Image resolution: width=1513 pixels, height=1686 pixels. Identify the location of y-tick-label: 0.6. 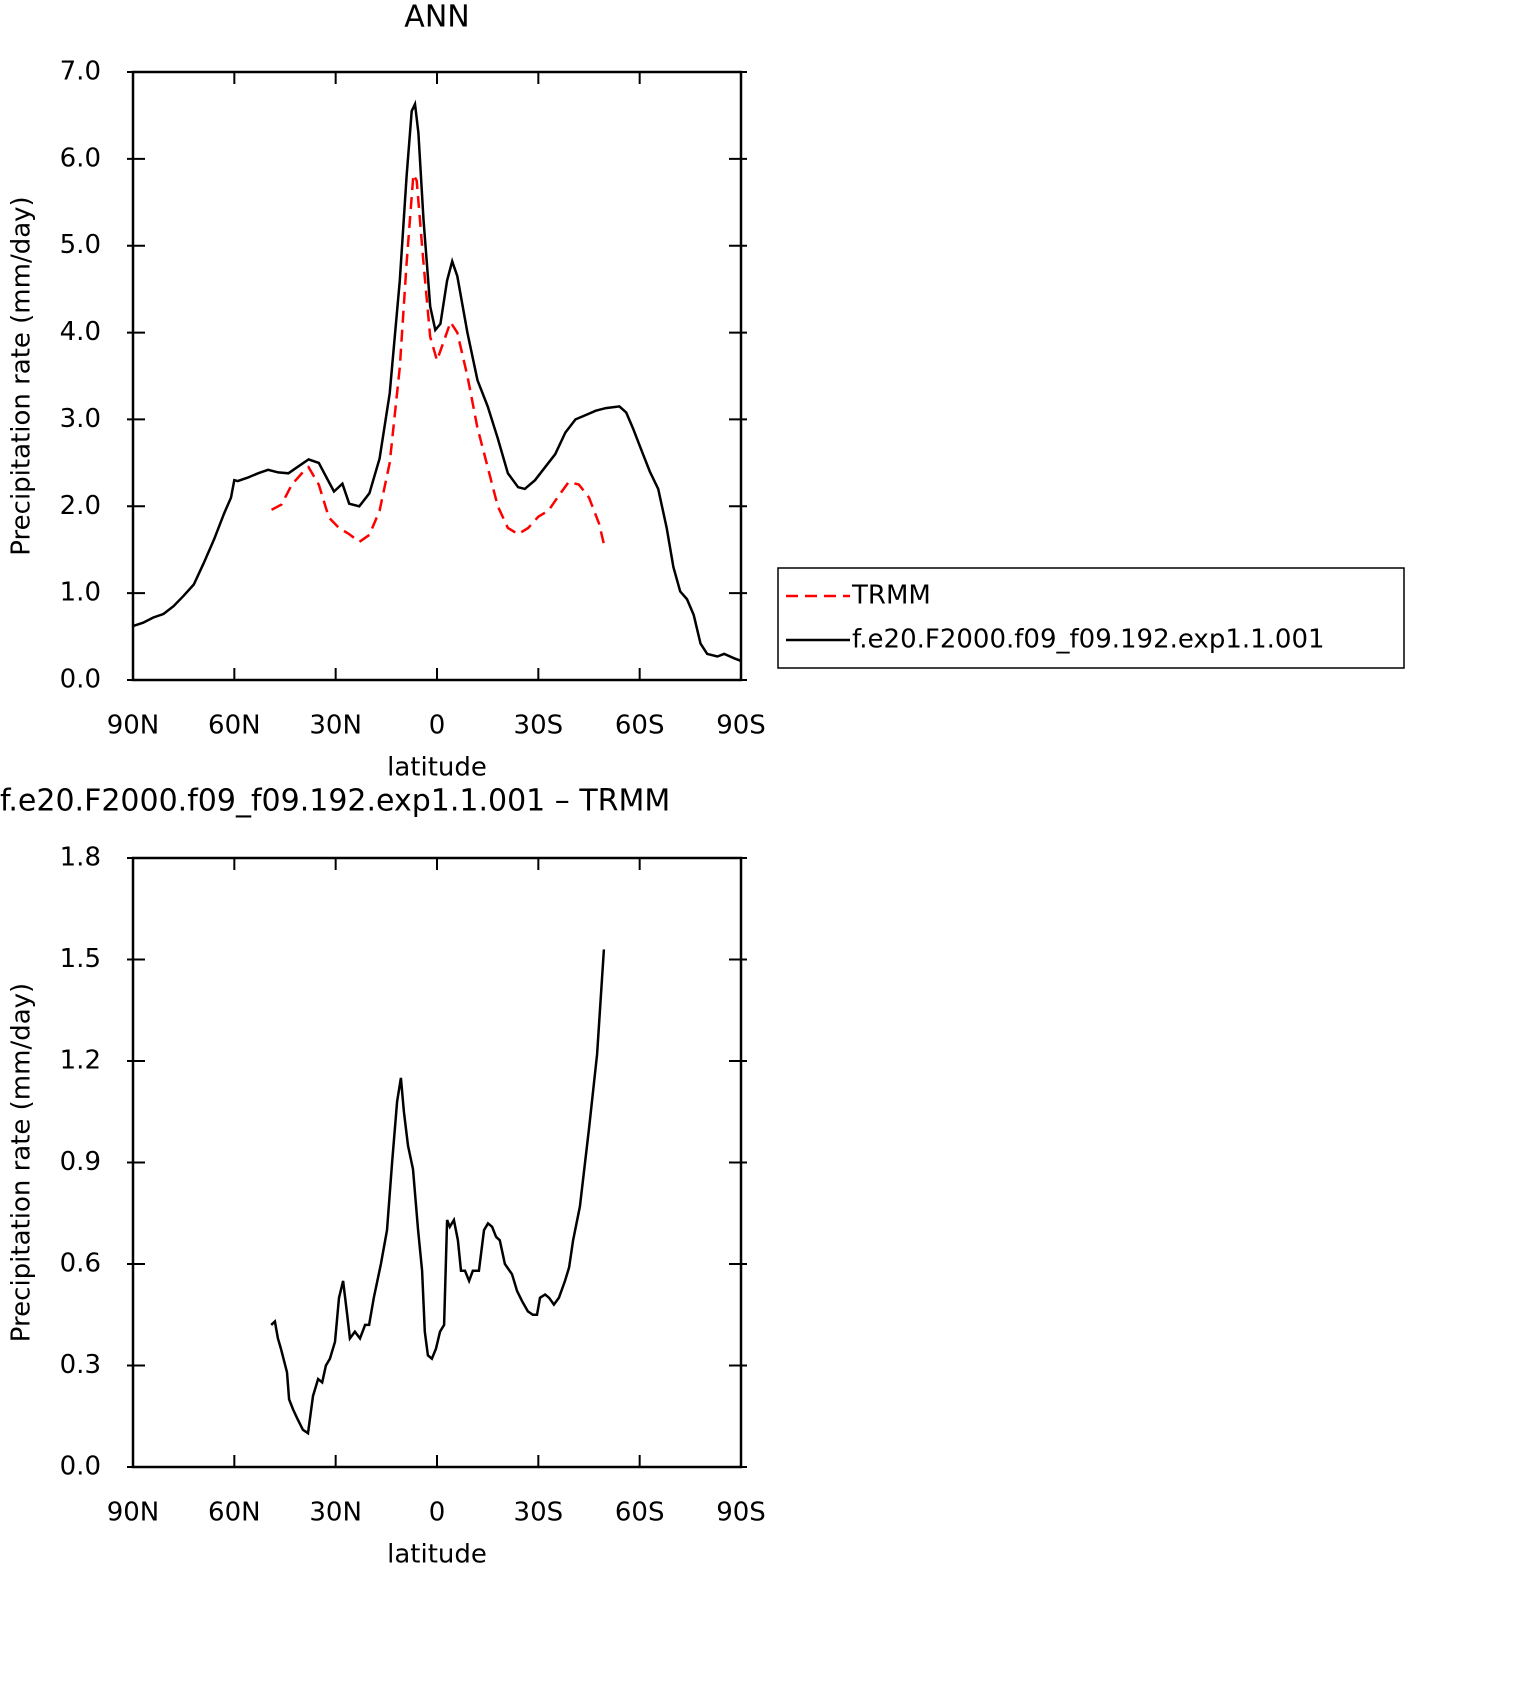
(80, 1264).